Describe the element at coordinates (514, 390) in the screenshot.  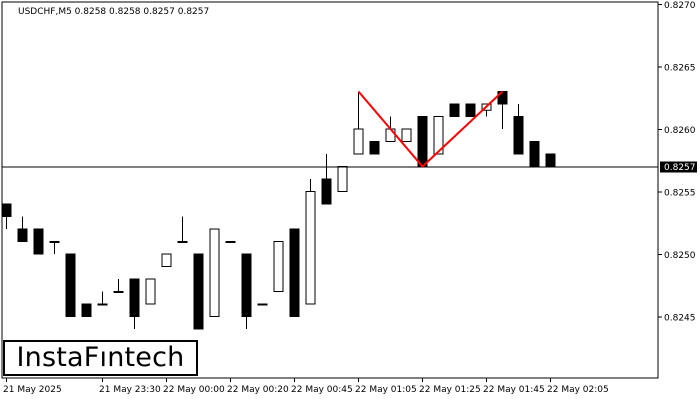
I see `time-tick-label: 22 May 01:45` at that location.